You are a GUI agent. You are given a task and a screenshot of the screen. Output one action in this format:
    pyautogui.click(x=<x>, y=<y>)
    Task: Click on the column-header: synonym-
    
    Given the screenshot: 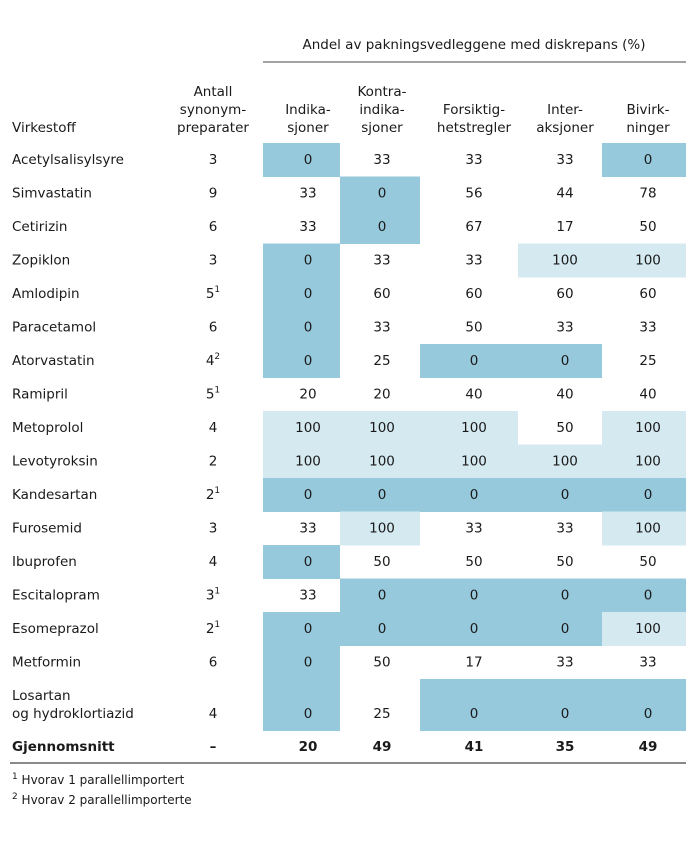 What is the action you would take?
    pyautogui.click(x=213, y=110)
    